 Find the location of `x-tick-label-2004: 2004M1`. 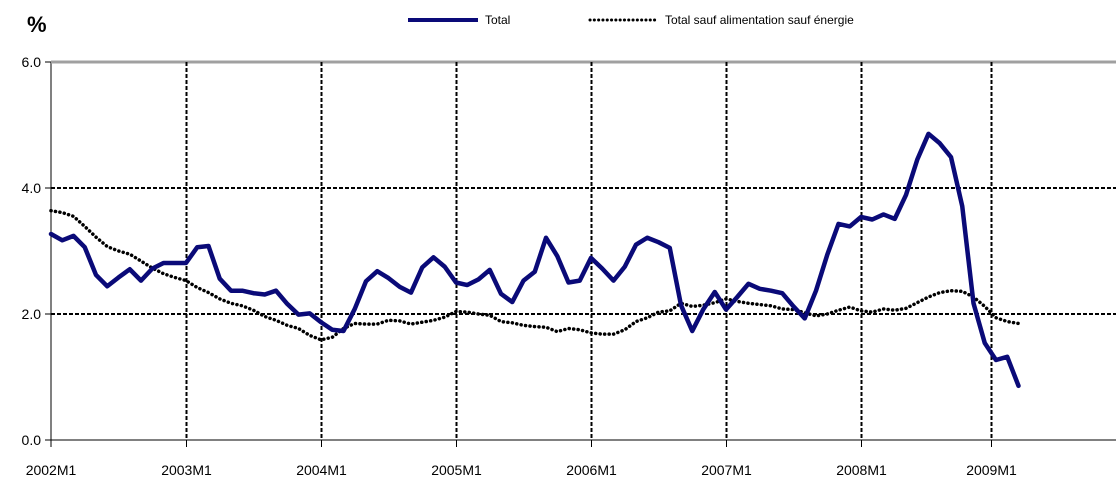

x-tick-label-2004: 2004M1 is located at coordinates (321, 470).